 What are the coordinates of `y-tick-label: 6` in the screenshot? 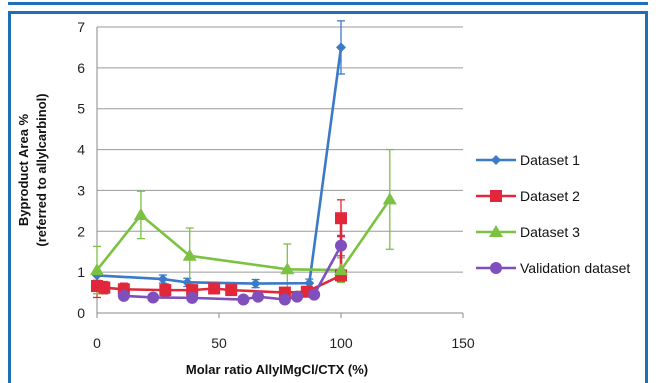 It's located at (81, 68).